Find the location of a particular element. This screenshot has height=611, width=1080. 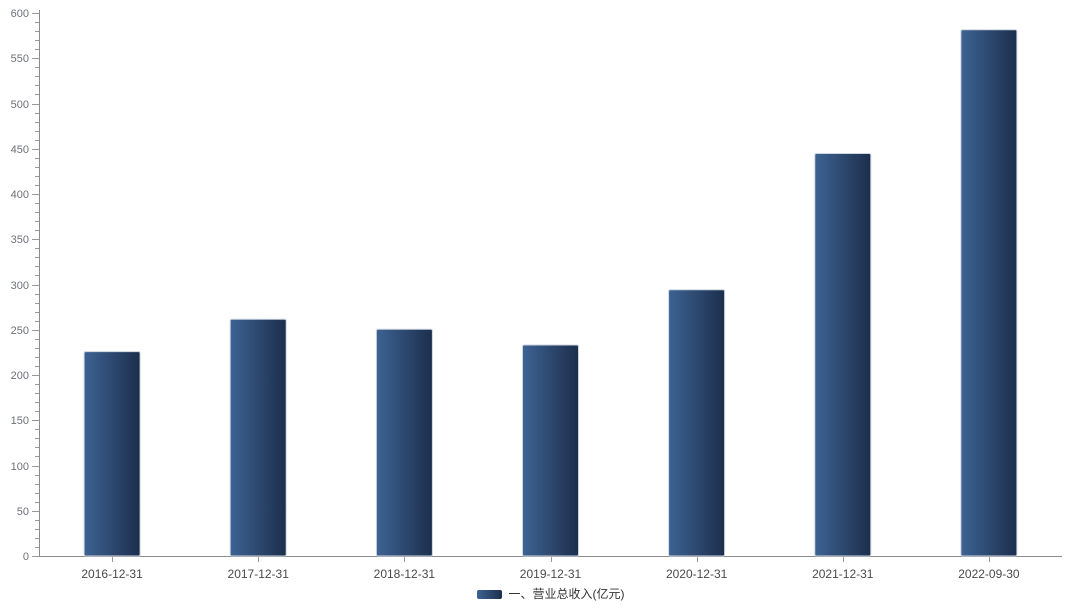

x-axis-label: 2019-12-31 is located at coordinates (551, 574).